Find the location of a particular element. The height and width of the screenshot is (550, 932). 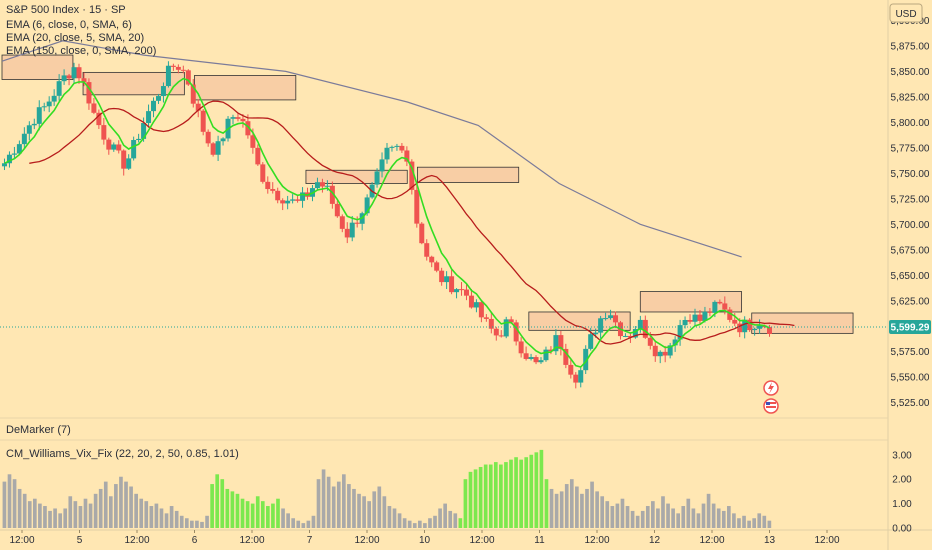

time-tick-label: 12 is located at coordinates (655, 540).